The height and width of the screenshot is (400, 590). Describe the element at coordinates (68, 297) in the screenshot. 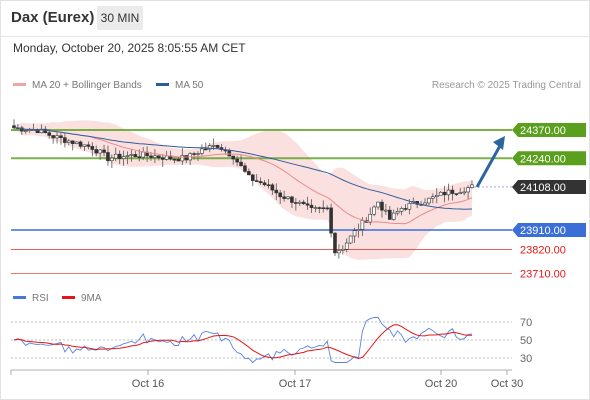

I see `rsi-ma-swatch-icon` at that location.